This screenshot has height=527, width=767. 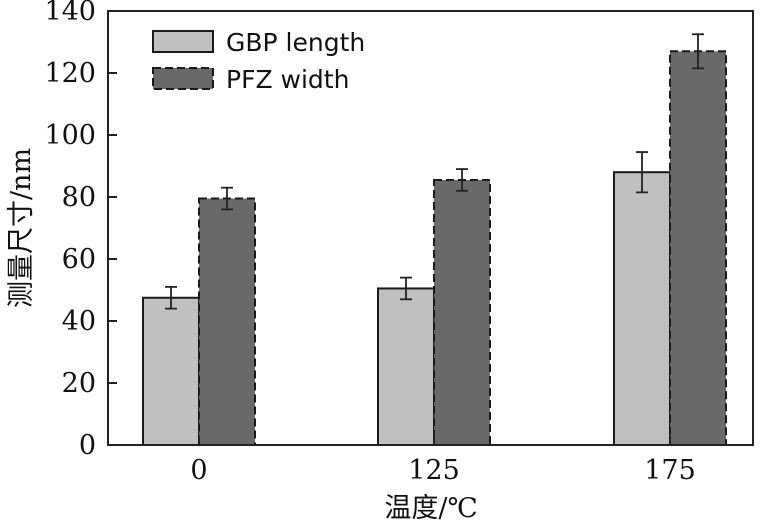 I want to click on y-tick-label: 100, so click(x=70, y=135).